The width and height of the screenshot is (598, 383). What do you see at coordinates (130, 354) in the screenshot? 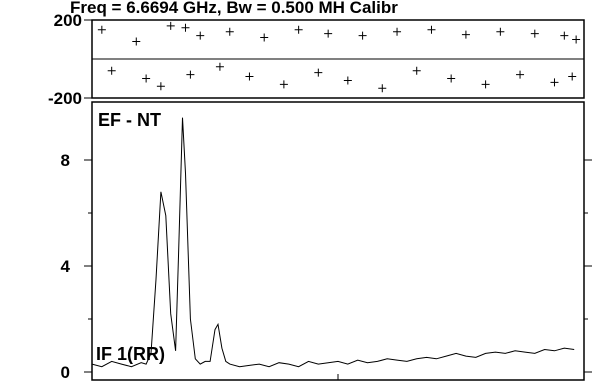
I see `annotation-if-rr: IF 1(RR)` at bounding box center [130, 354].